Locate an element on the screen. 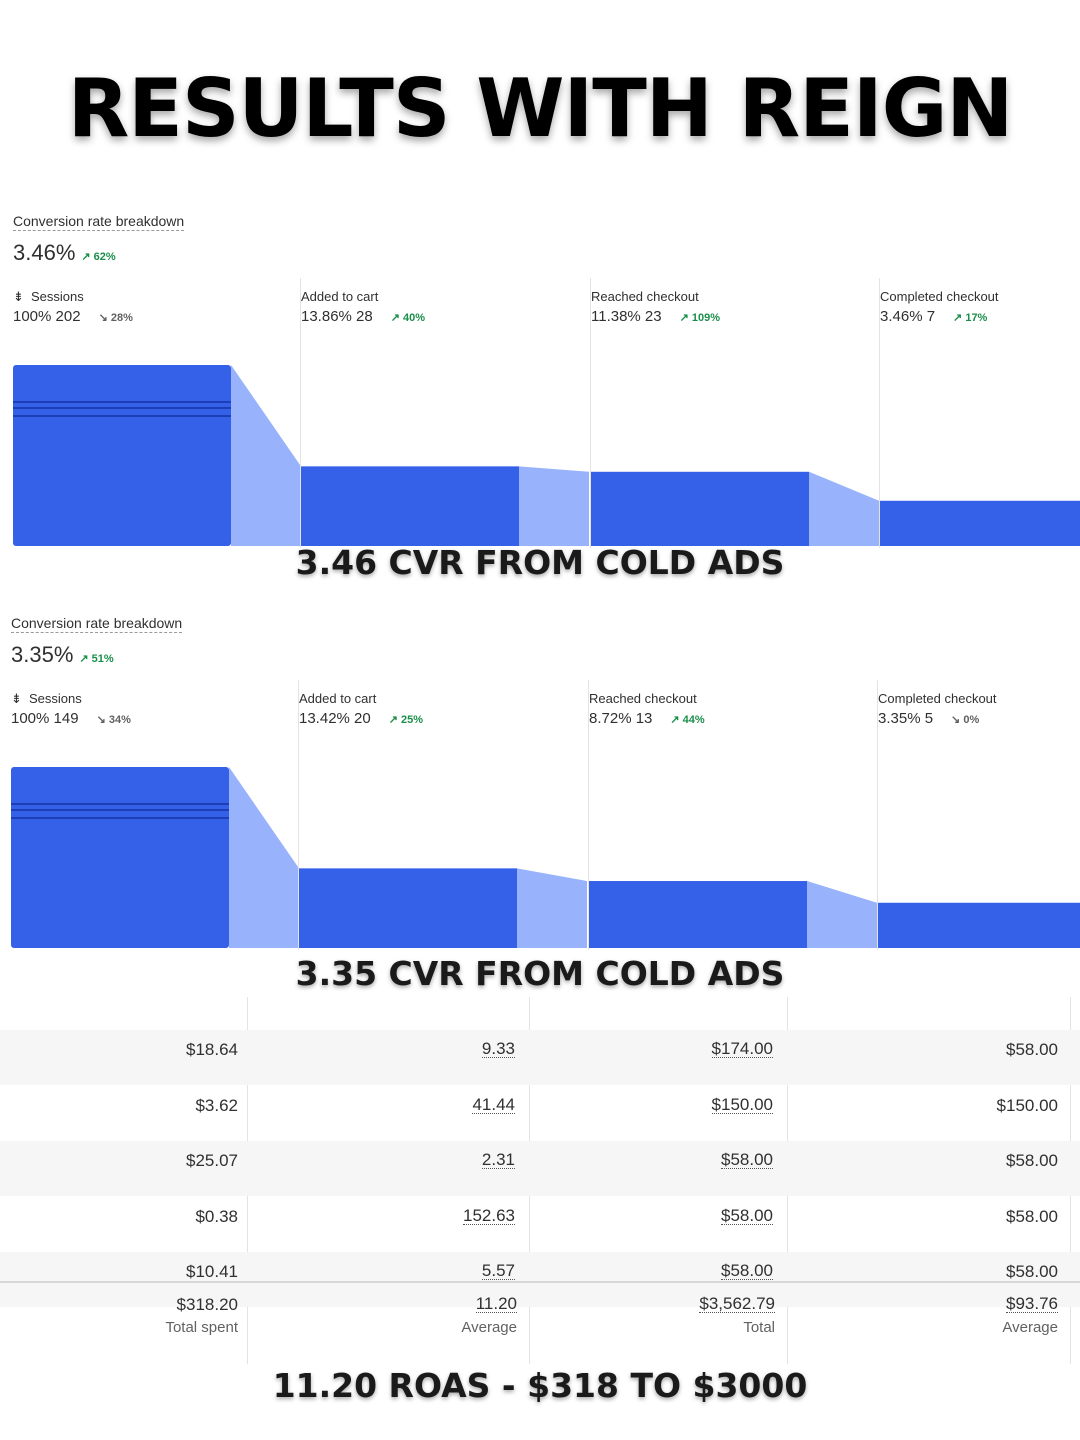  funnel-chart is located at coordinates (546, 455).